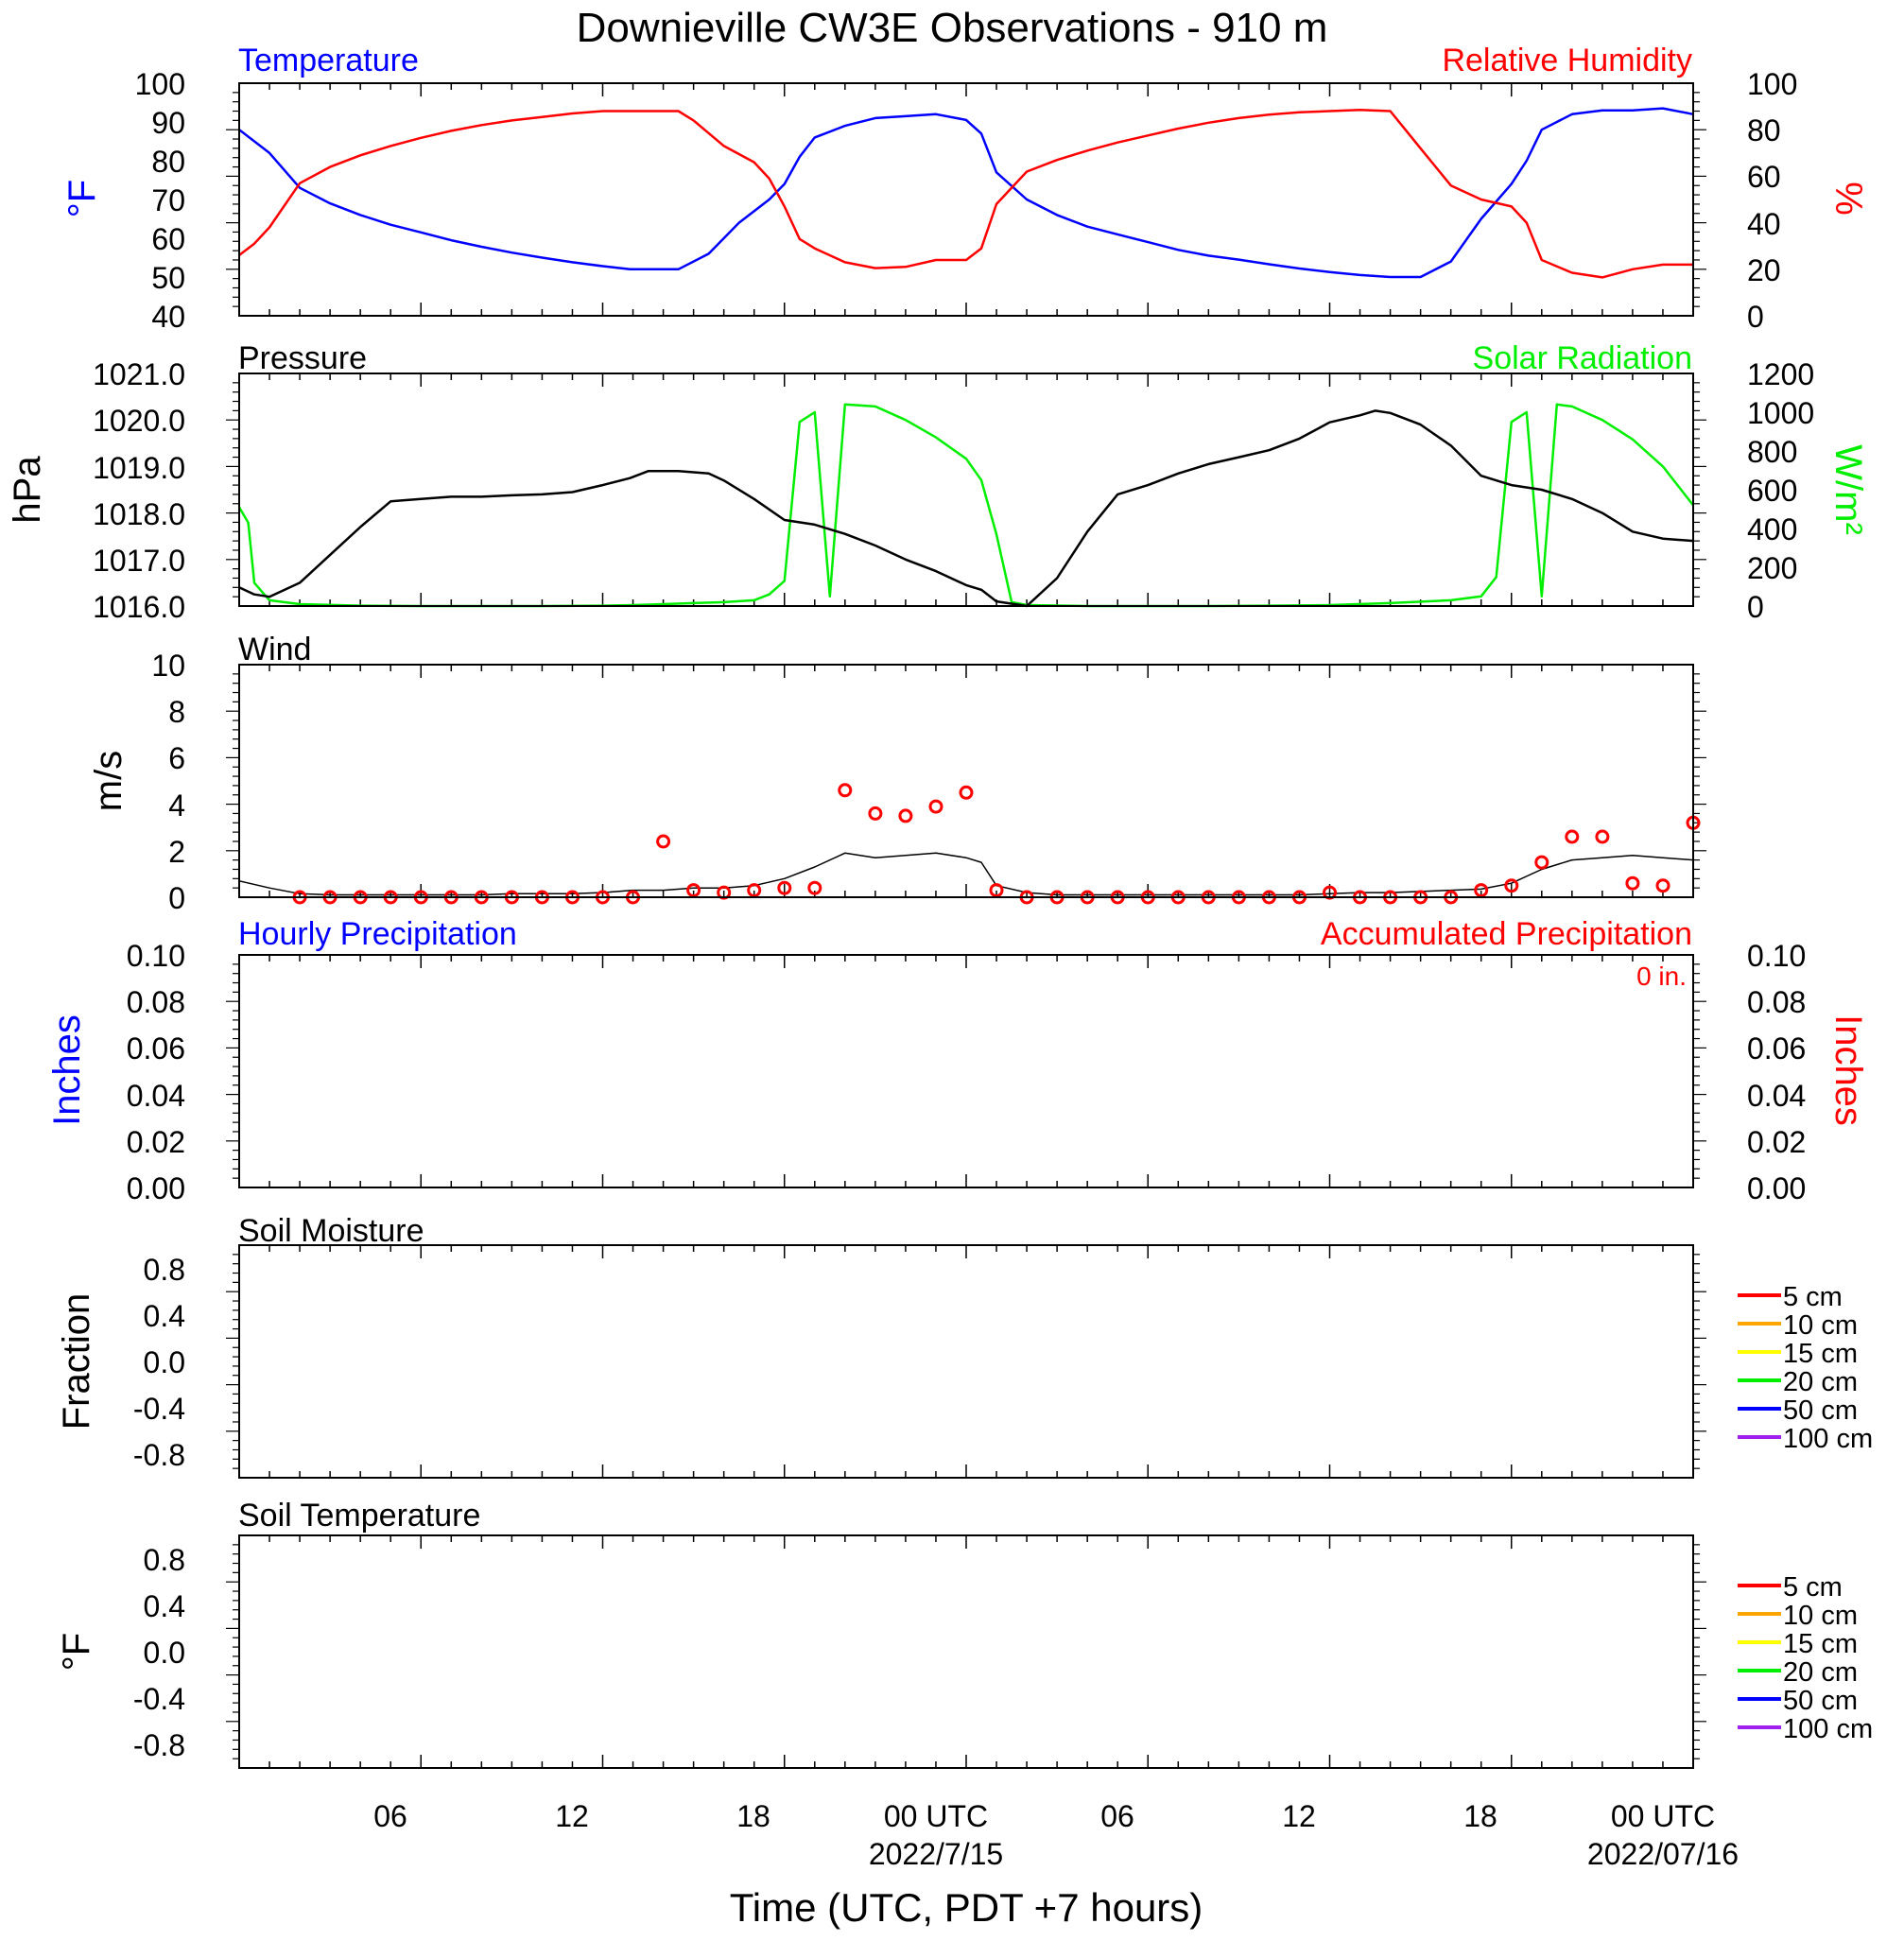  Describe the element at coordinates (159, 1409) in the screenshot. I see `y-tick-label: -0.4` at that location.